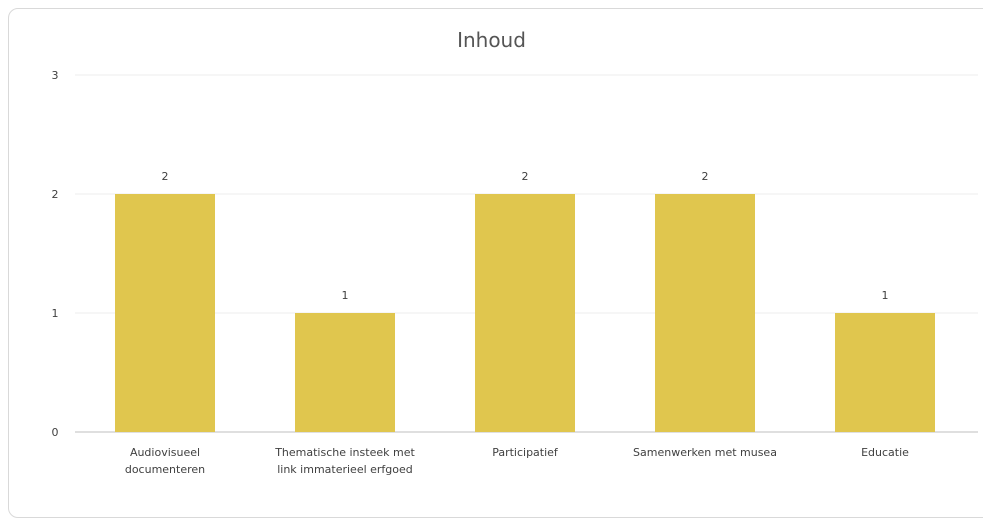 This screenshot has height=518, width=983. What do you see at coordinates (55, 313) in the screenshot?
I see `y-tick-label: 1` at bounding box center [55, 313].